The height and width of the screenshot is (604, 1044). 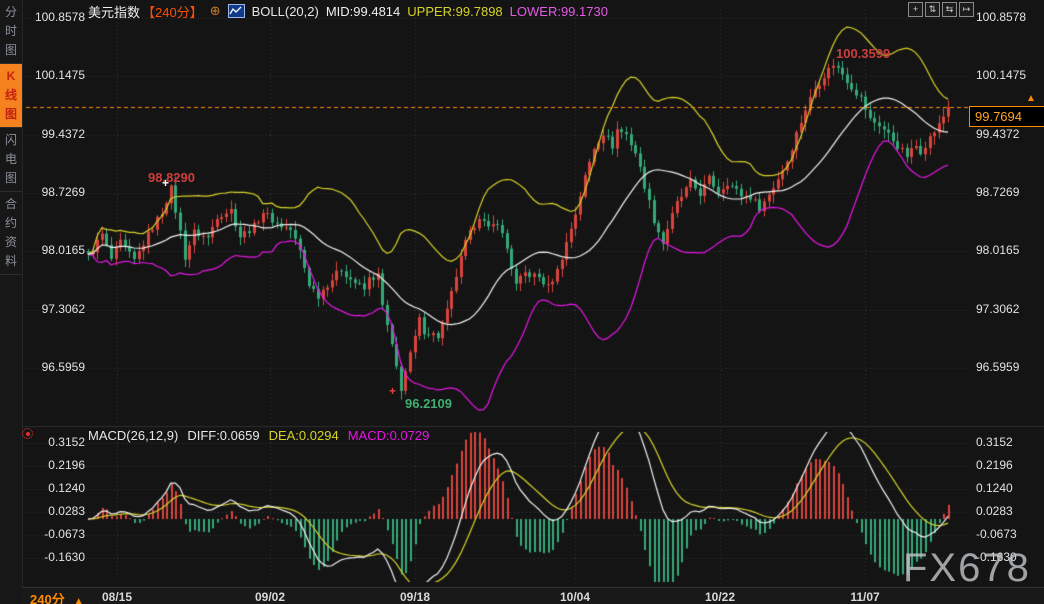 I want to click on macd-tick-left-4: -0.0673, so click(x=64, y=534).